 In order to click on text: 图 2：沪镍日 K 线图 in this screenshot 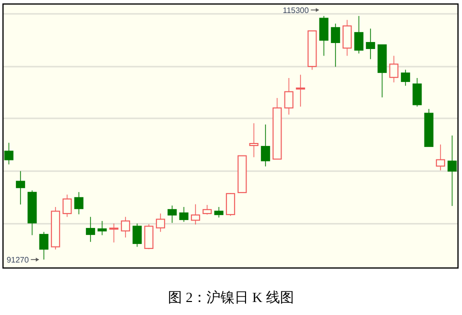, I will do `click(231, 298)`.